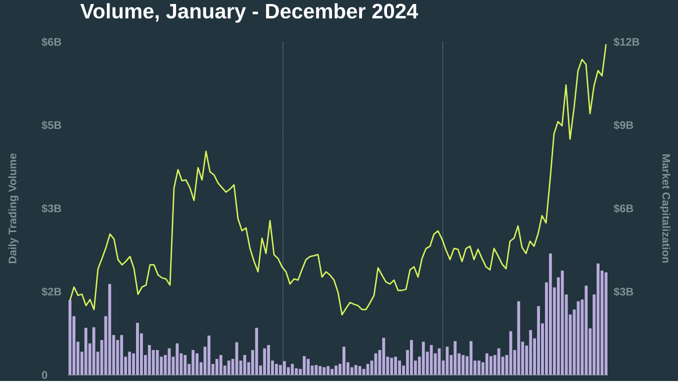 Image resolution: width=678 pixels, height=382 pixels. I want to click on y-tick-label: $9B, so click(624, 125).